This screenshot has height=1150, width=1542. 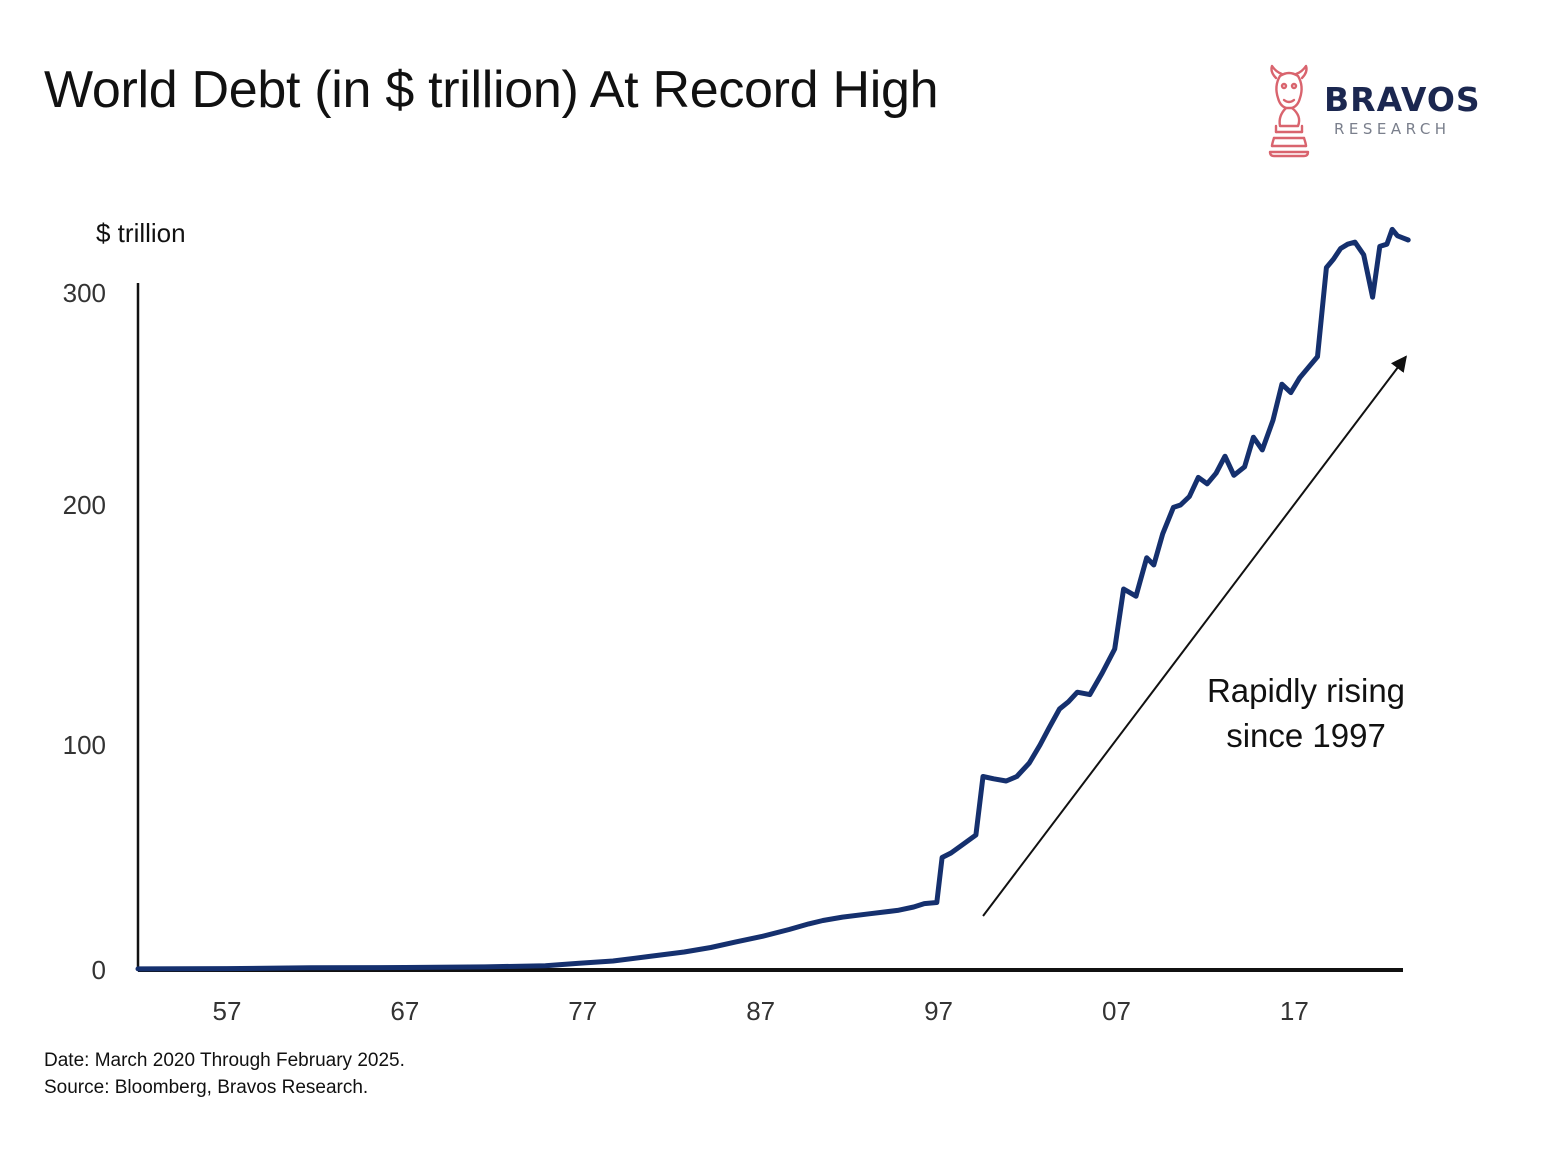 What do you see at coordinates (1294, 1011) in the screenshot?
I see `x-tick-label: 17` at bounding box center [1294, 1011].